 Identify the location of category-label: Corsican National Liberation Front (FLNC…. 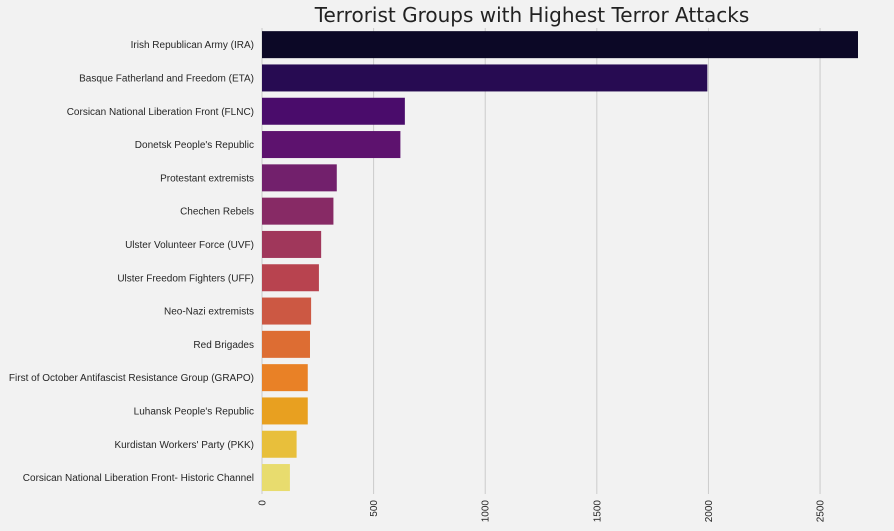
(160, 112).